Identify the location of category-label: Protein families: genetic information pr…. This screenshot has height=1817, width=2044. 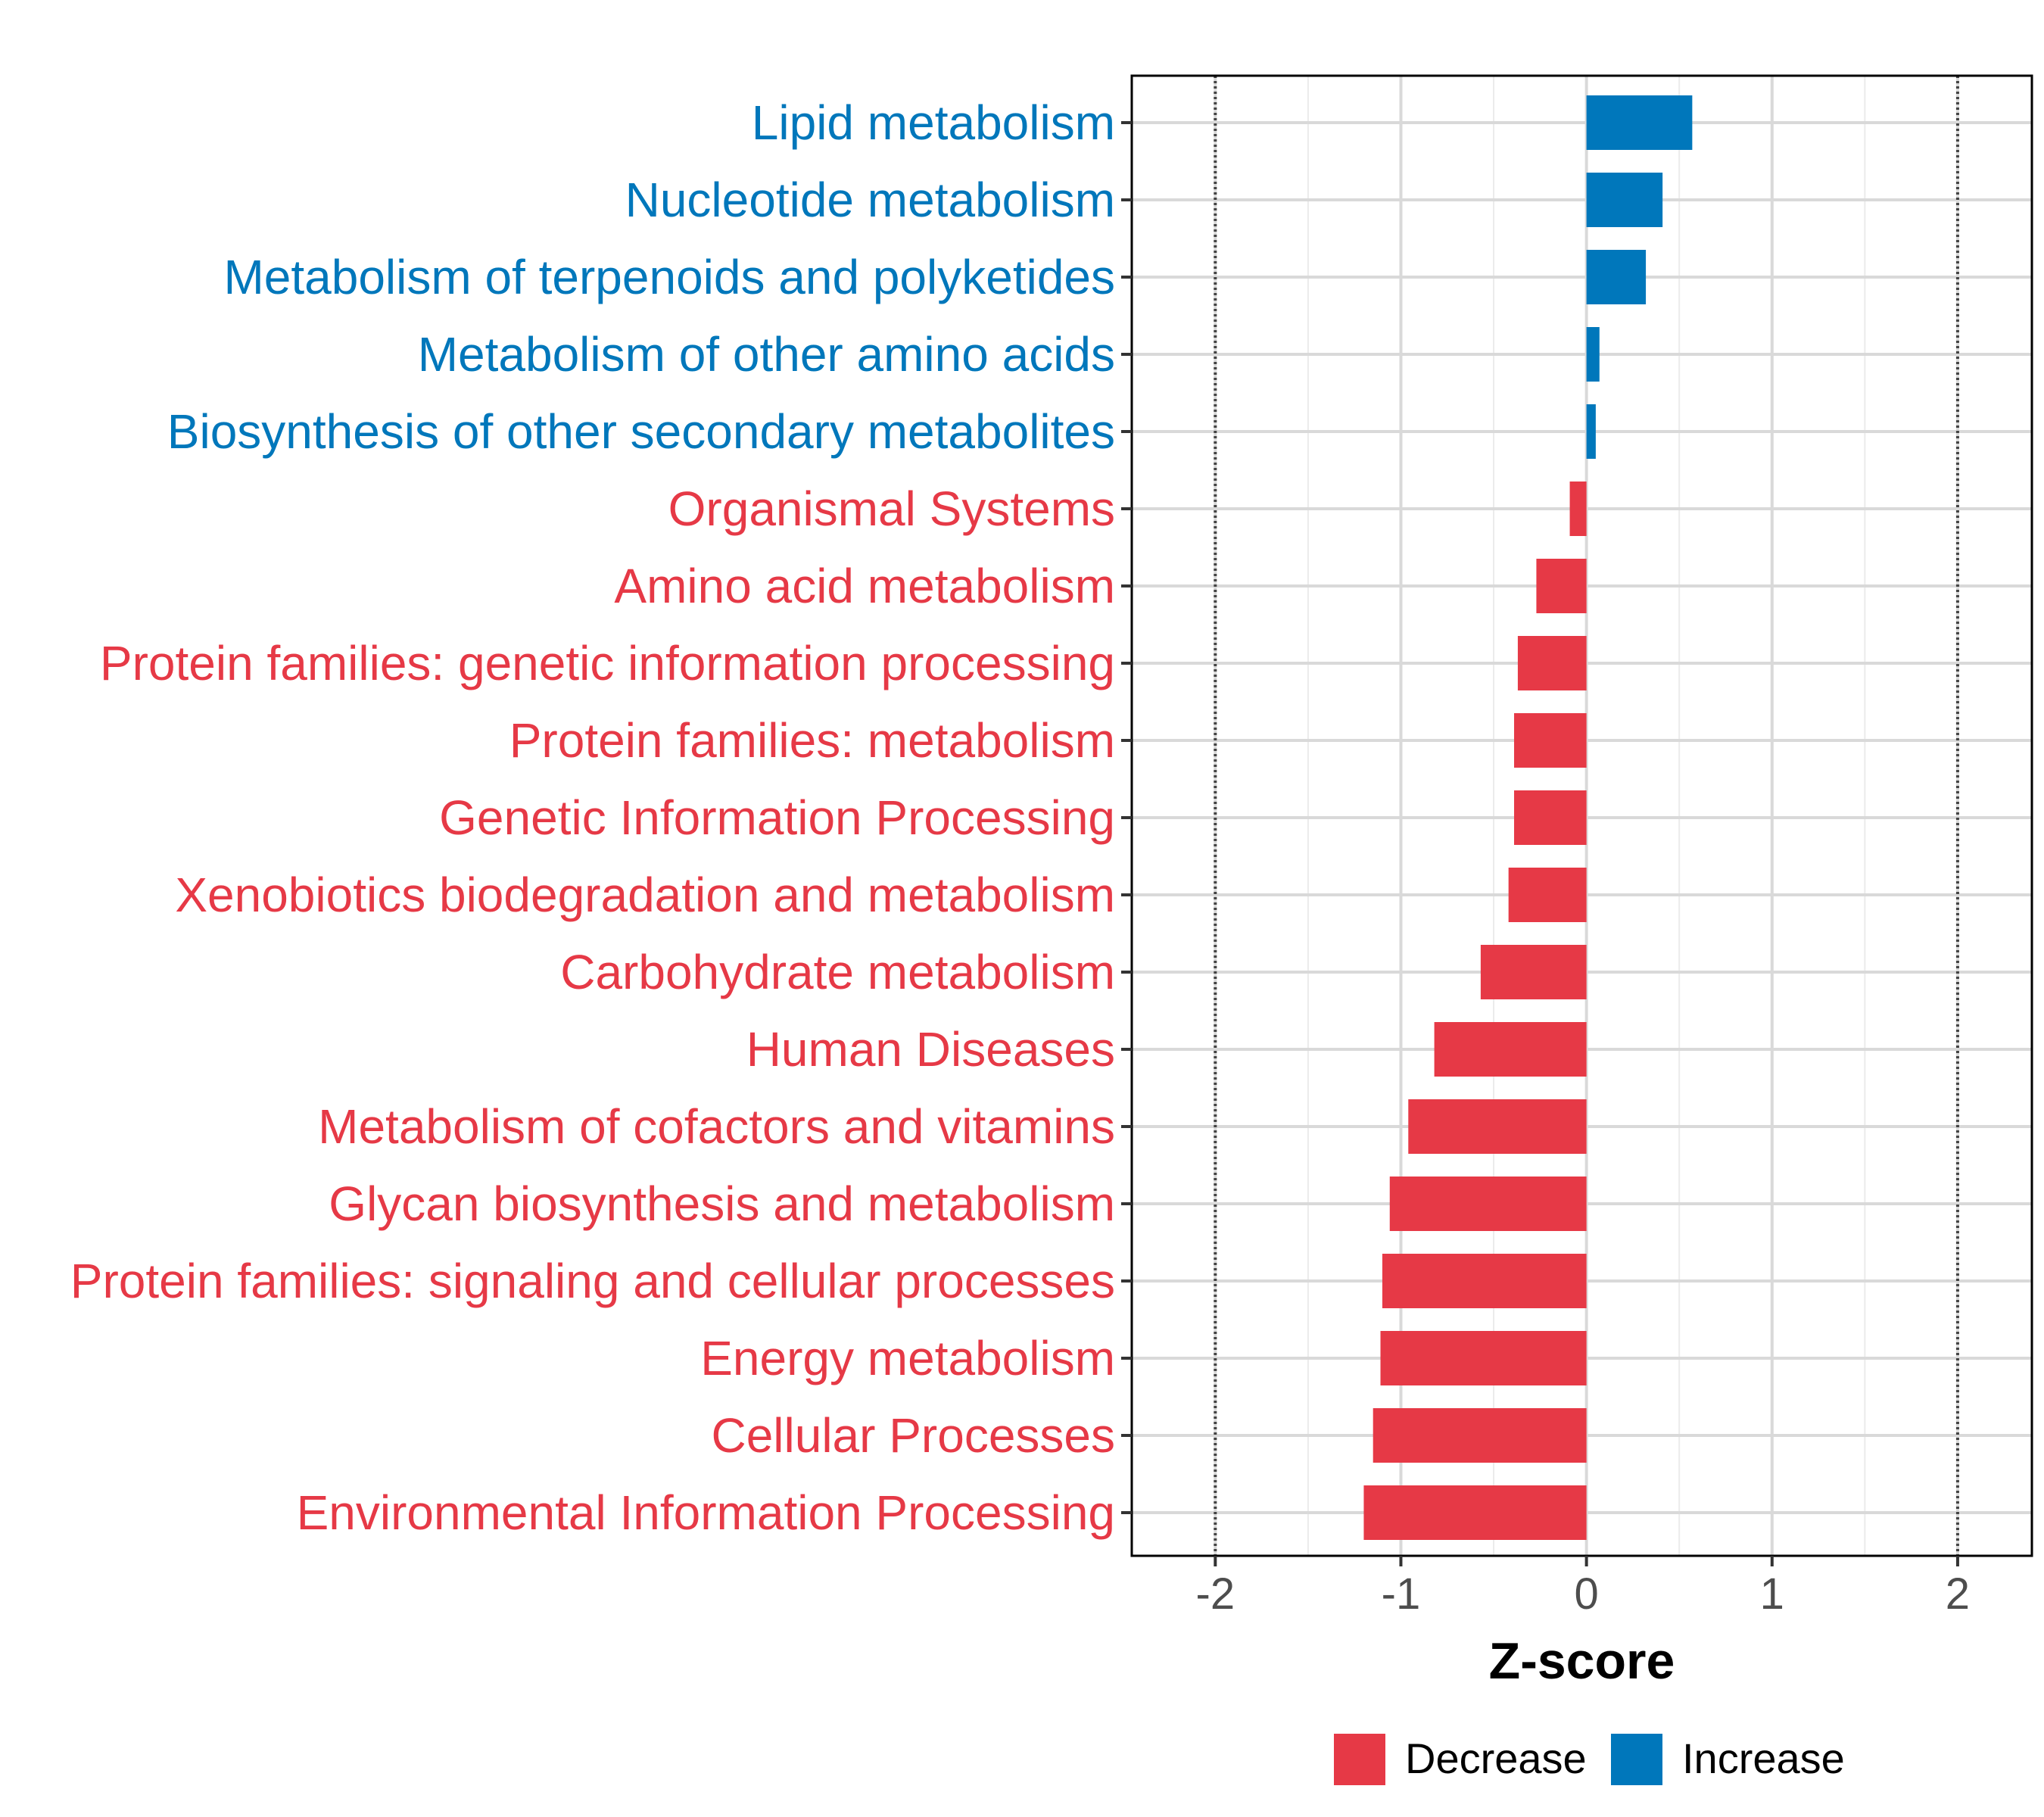
(607, 663).